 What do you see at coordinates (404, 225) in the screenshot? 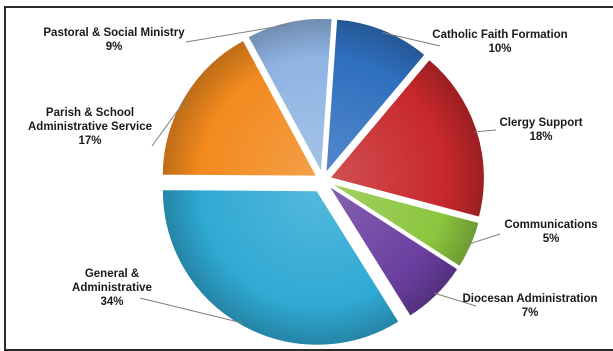
I see `pie-slice-communications` at bounding box center [404, 225].